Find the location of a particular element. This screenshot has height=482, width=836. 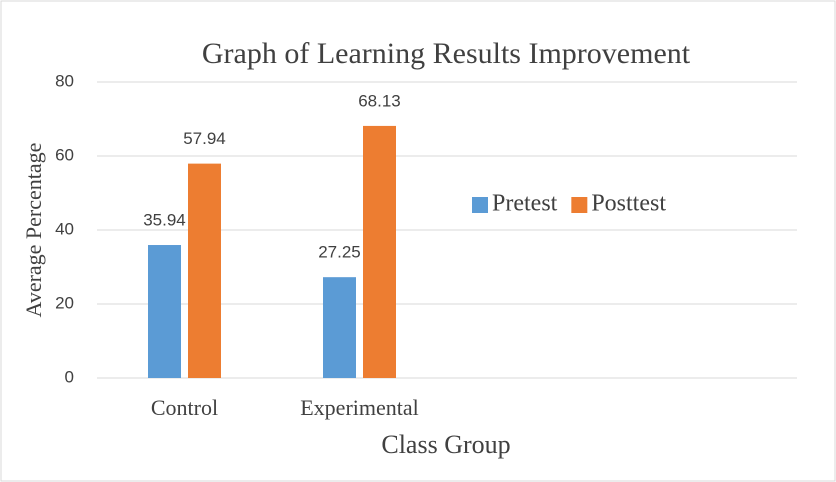

y-tick-label: 0 is located at coordinates (69, 376).